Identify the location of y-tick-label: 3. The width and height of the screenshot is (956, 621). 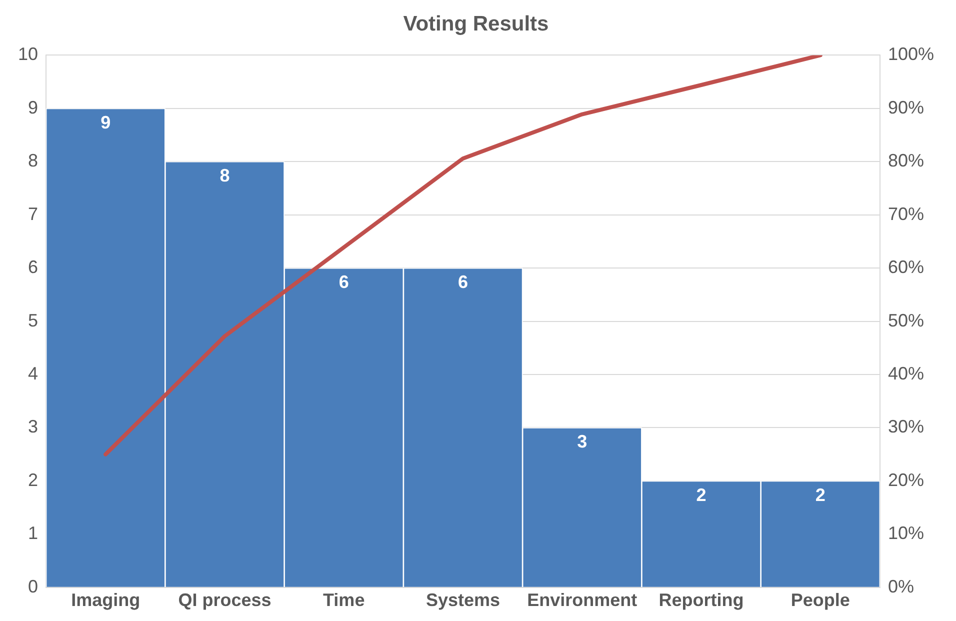
(33, 426).